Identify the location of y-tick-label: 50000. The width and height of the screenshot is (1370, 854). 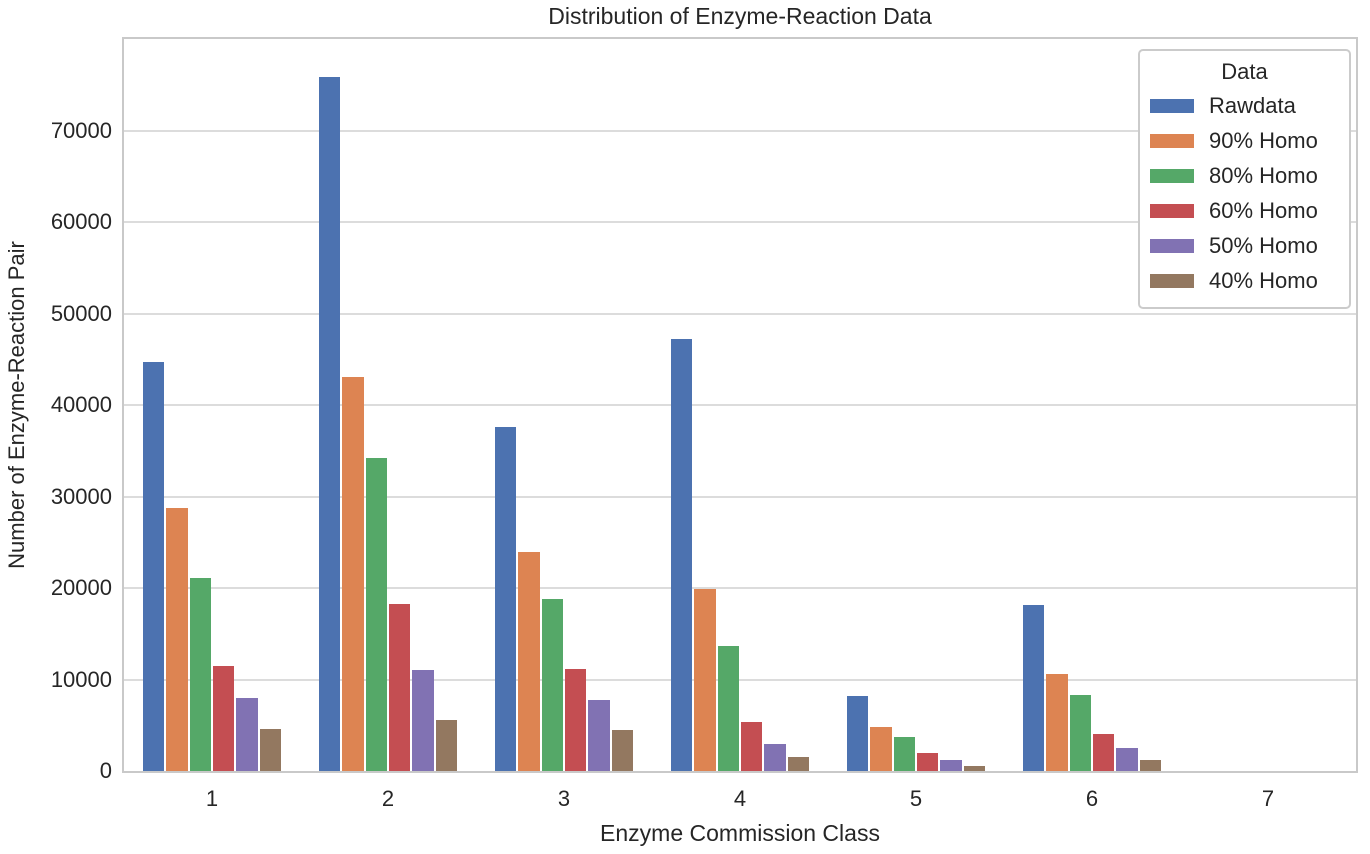
(81, 313).